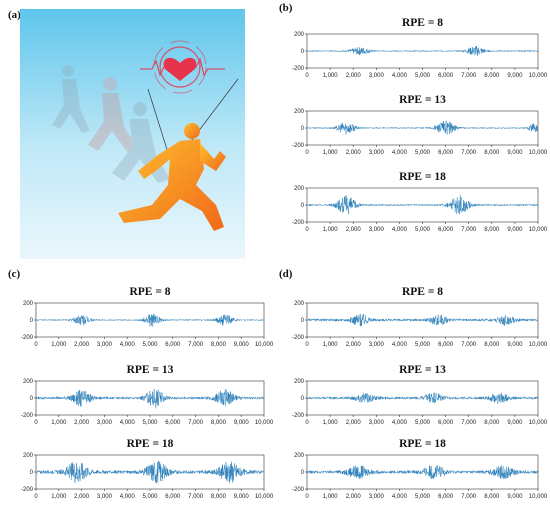 This screenshot has height=512, width=550. What do you see at coordinates (150, 370) in the screenshot?
I see `plot-title: RPE = 13` at bounding box center [150, 370].